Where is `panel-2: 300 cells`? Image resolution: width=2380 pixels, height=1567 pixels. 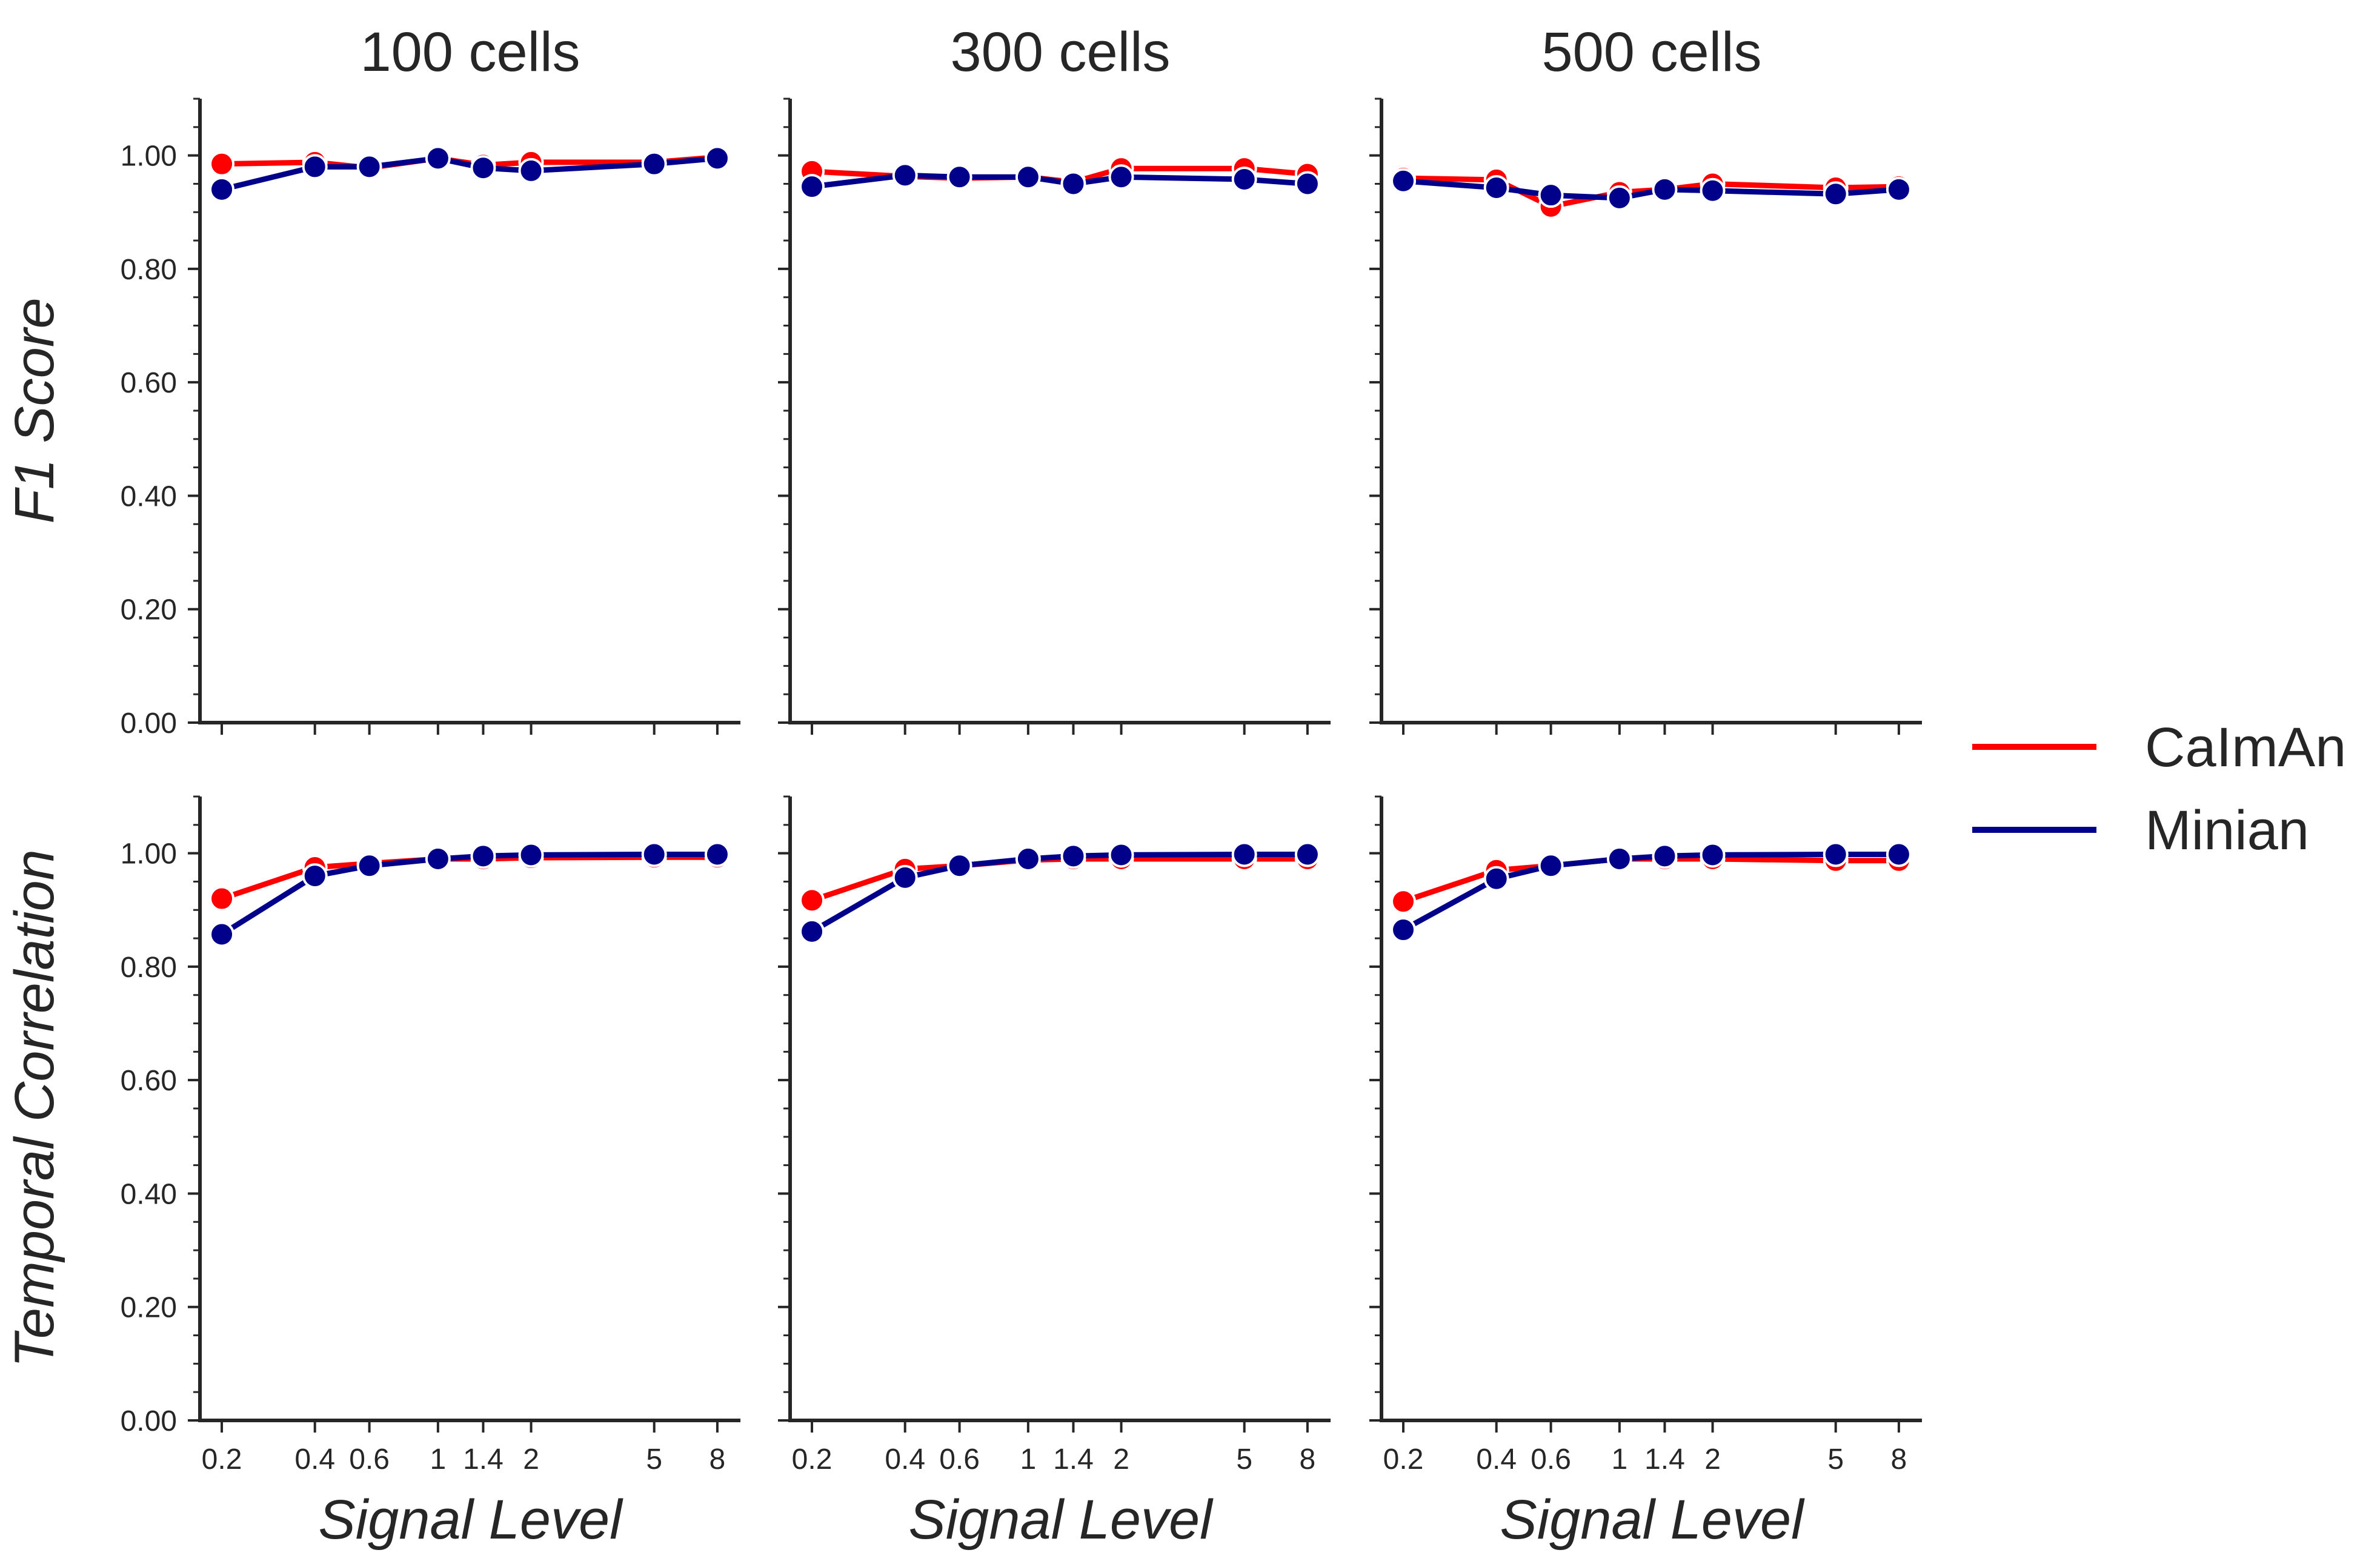
panel-2: 300 cells is located at coordinates (1054, 378).